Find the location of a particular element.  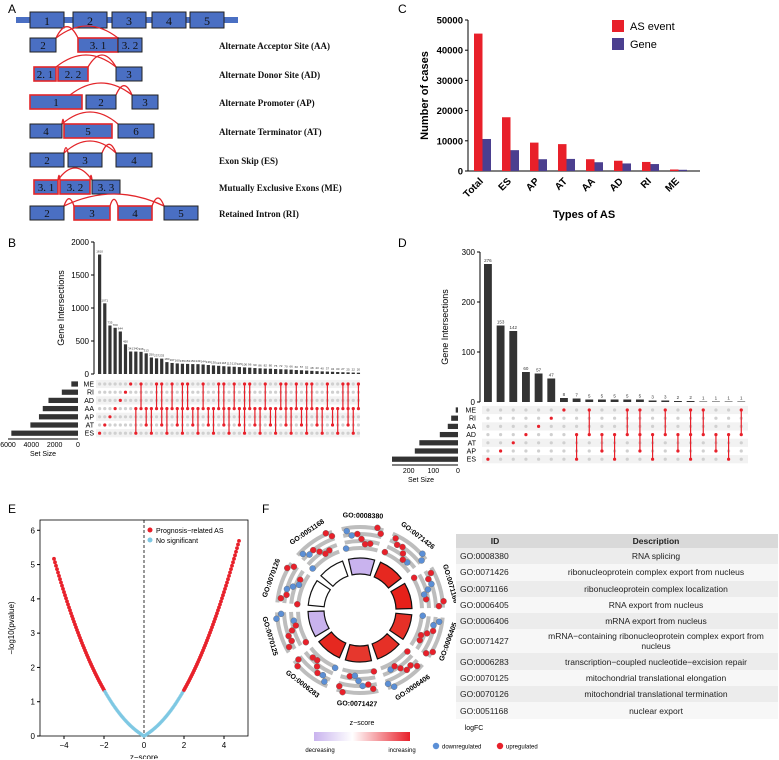

upset-set-size-bar is located at coordinates (452, 426).